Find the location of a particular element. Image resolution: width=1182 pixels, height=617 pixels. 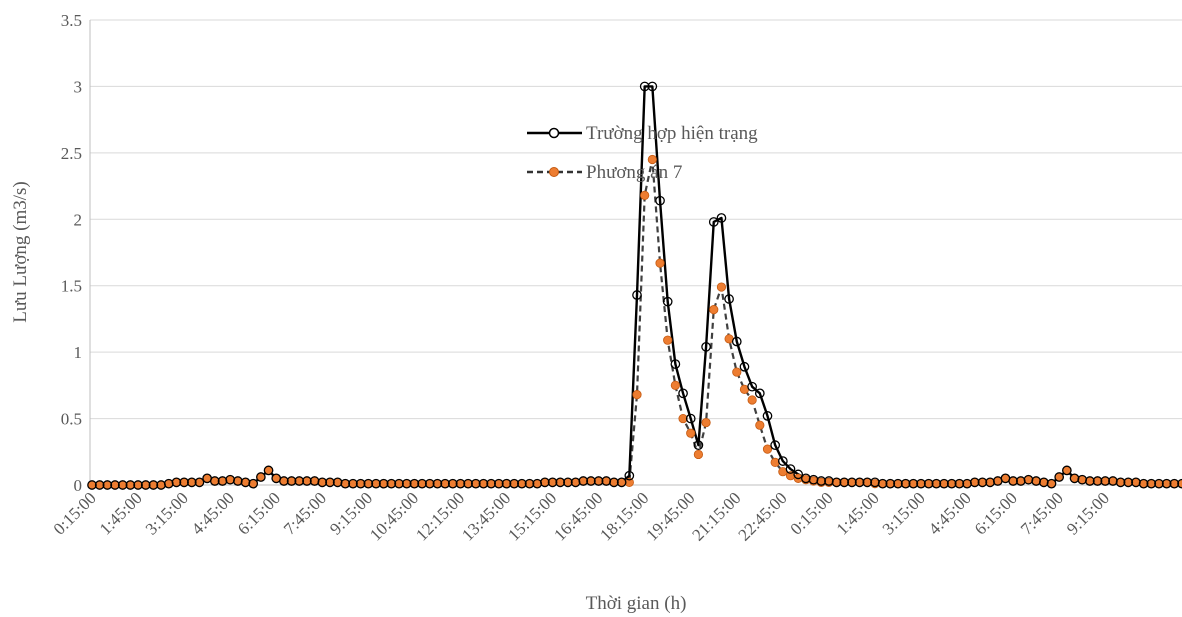

x-tick-label: 7:45:00 is located at coordinates (305, 513).